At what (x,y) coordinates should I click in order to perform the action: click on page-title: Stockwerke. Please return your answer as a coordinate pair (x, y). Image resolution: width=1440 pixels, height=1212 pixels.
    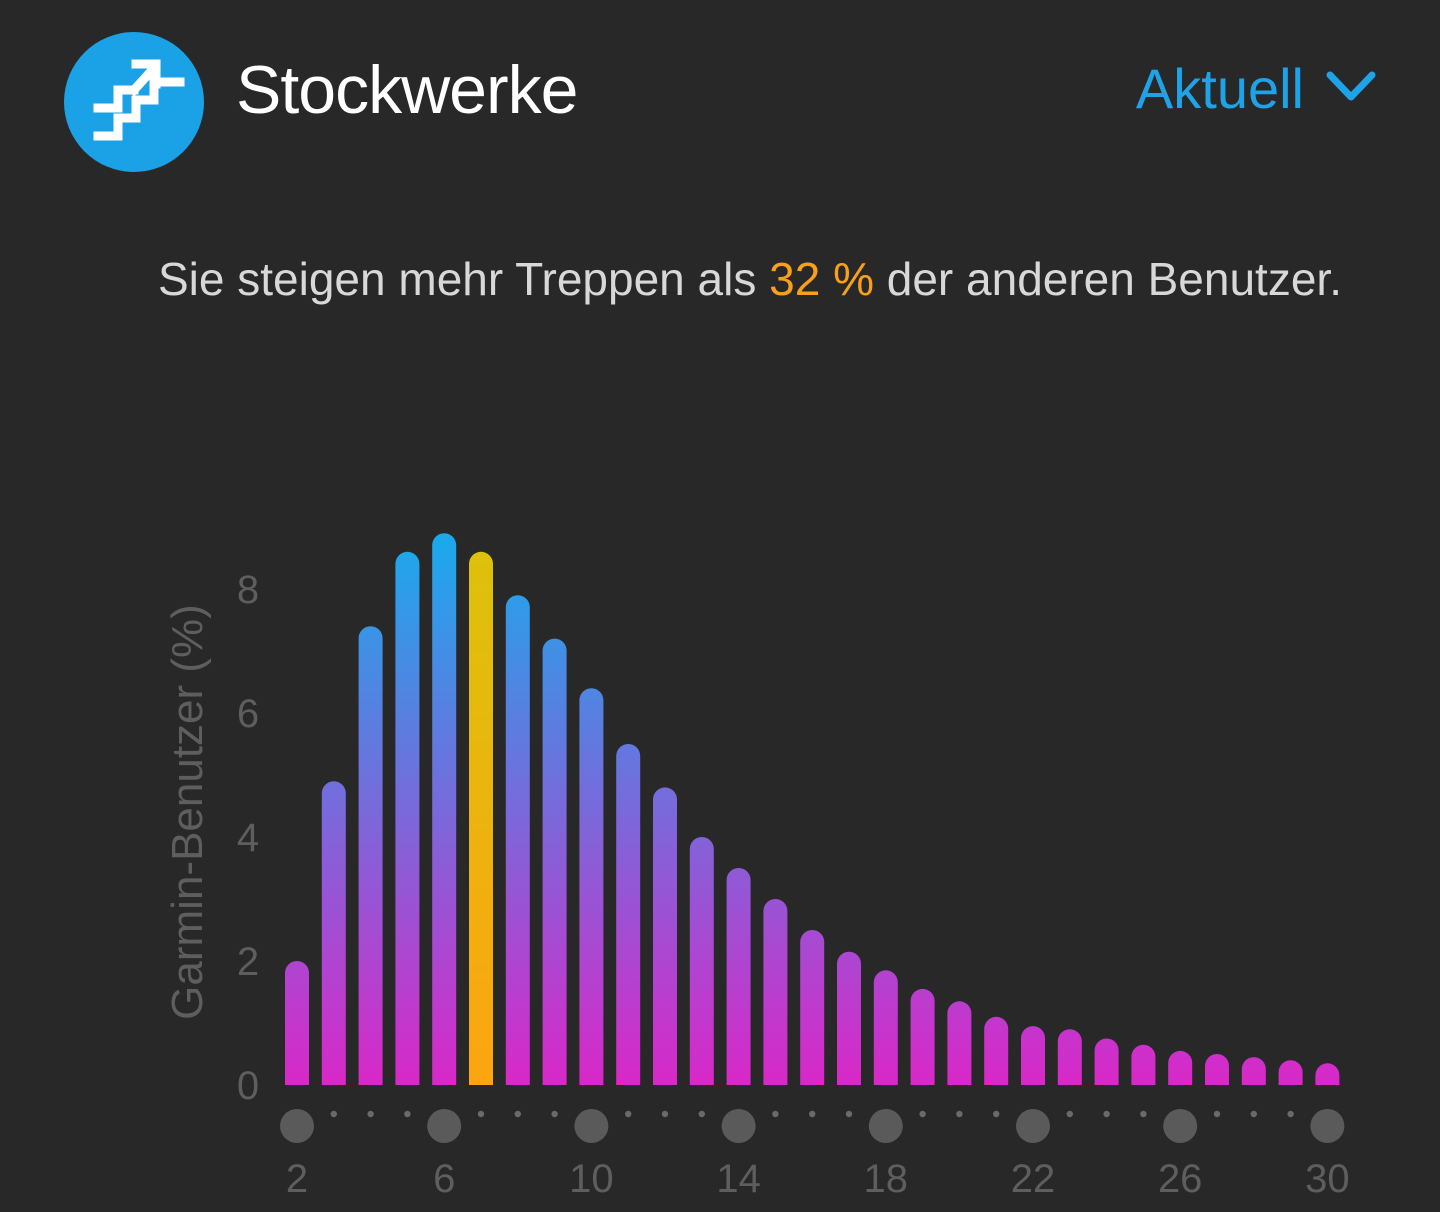
    Looking at the image, I should click on (407, 90).